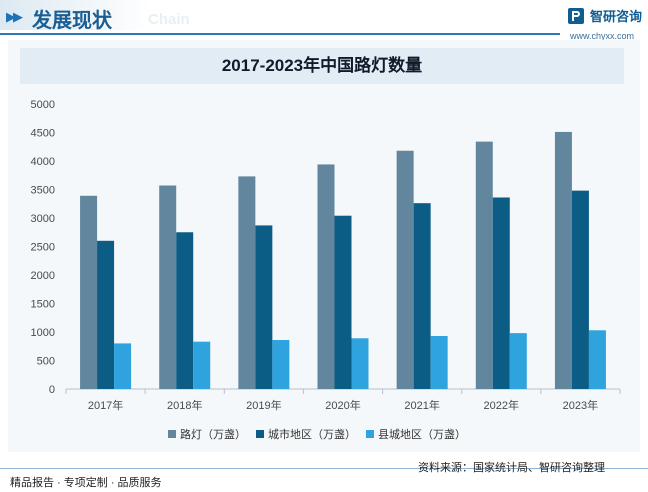 This screenshot has width=648, height=492. Describe the element at coordinates (324, 20) in the screenshot. I see `header: ▶▶ 发展现状 Chain 智研咨询 www.chyxx.com` at that location.